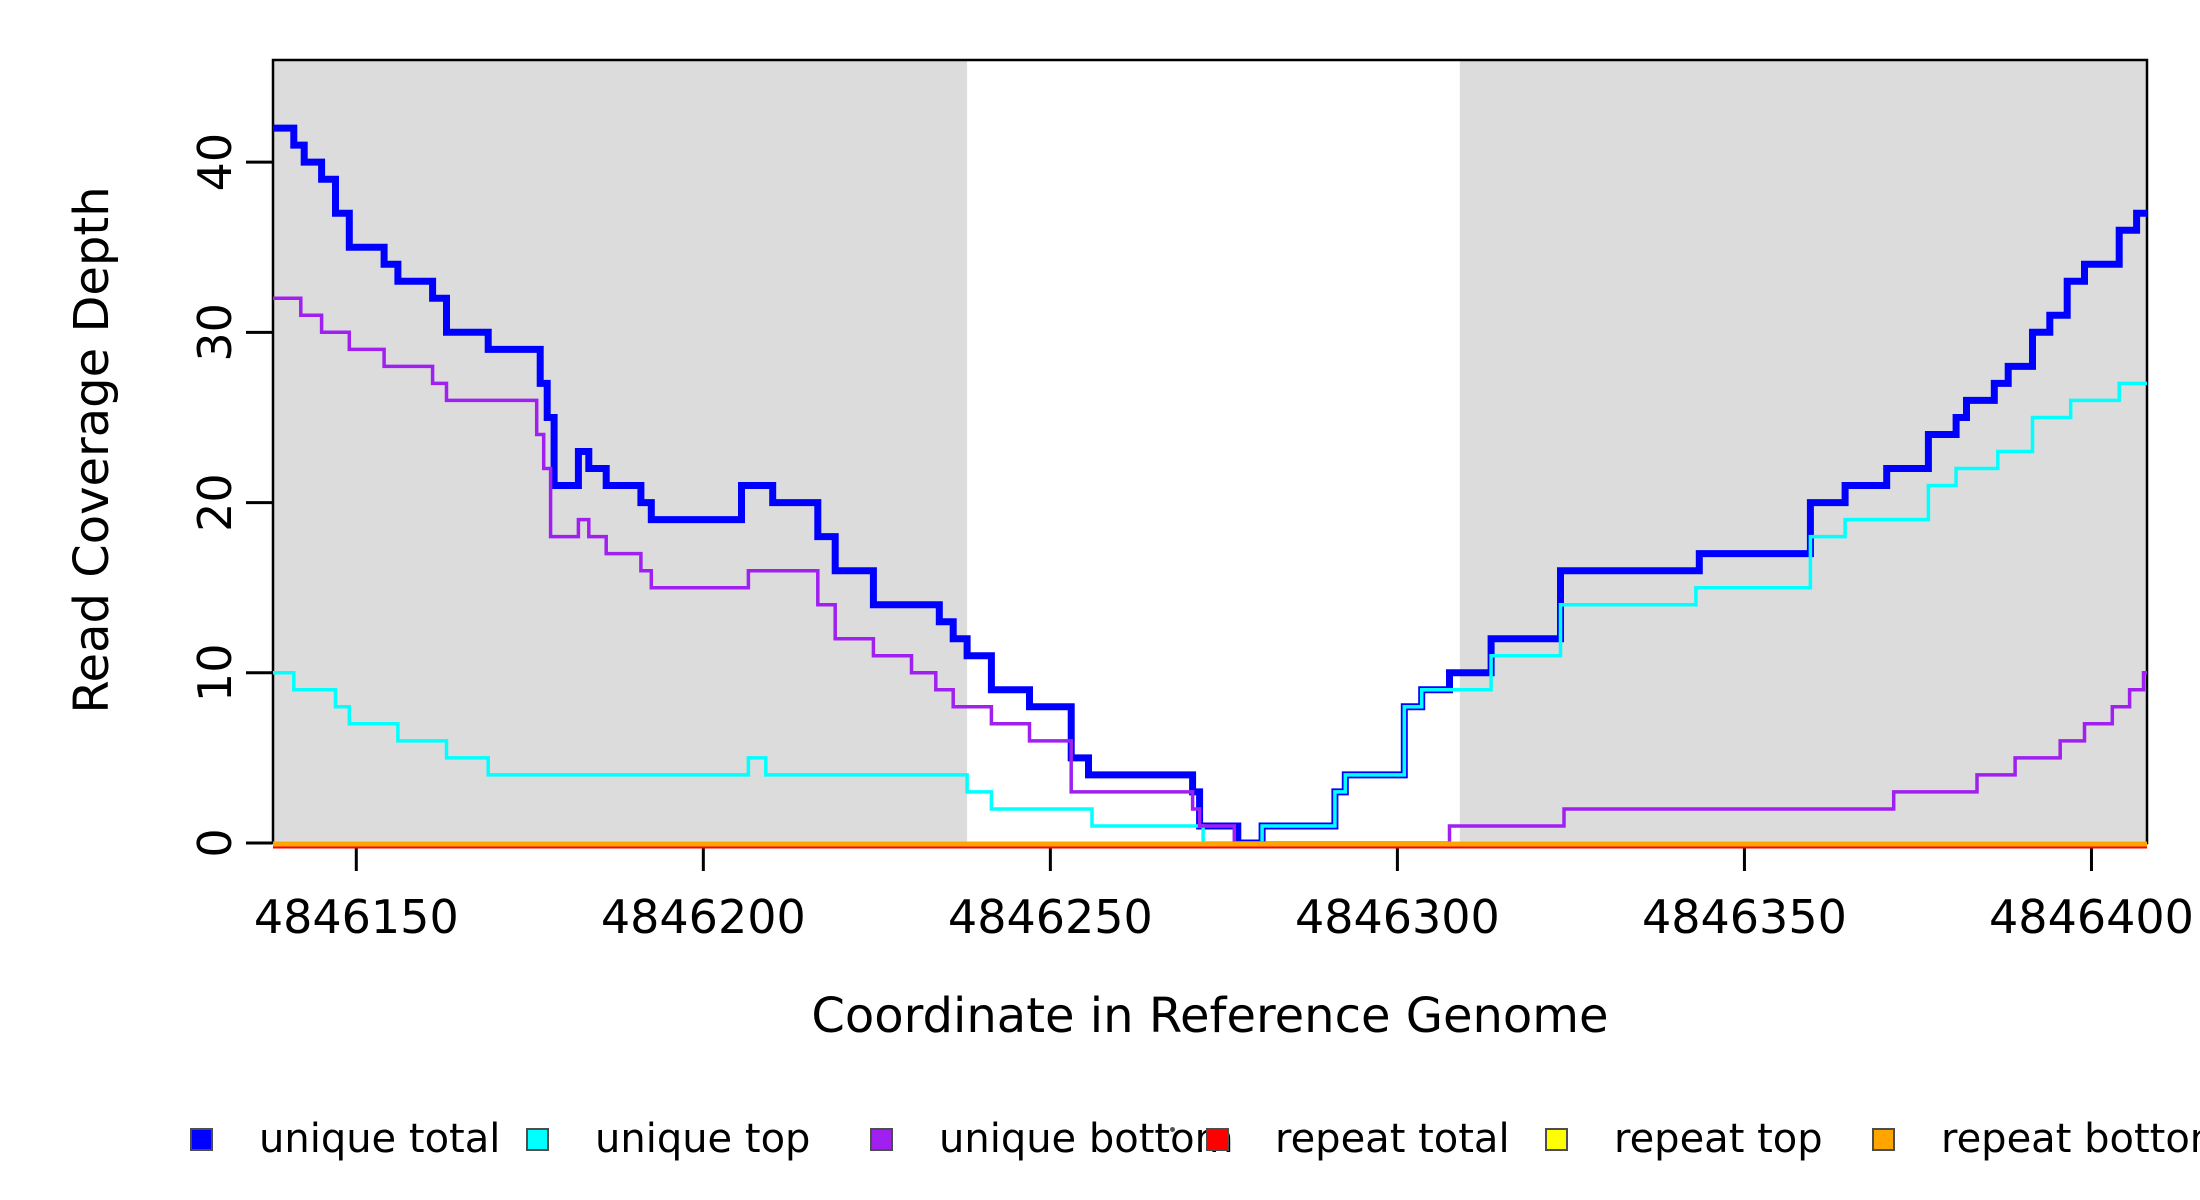 This screenshot has height=1200, width=2200. What do you see at coordinates (215, 673) in the screenshot?
I see `y-tick-label: 10` at bounding box center [215, 673].